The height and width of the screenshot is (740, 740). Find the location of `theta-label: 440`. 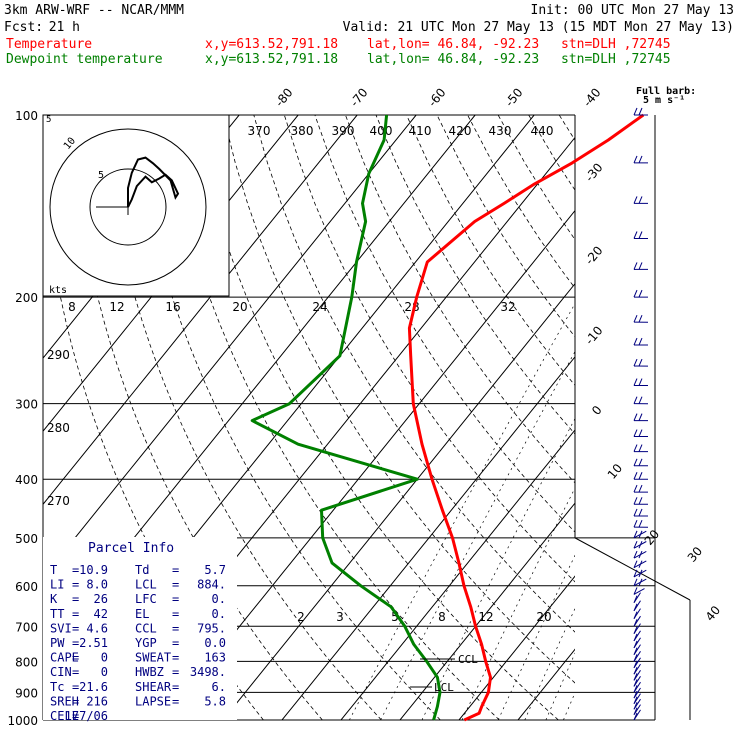

theta-label: 440 is located at coordinates (542, 131).